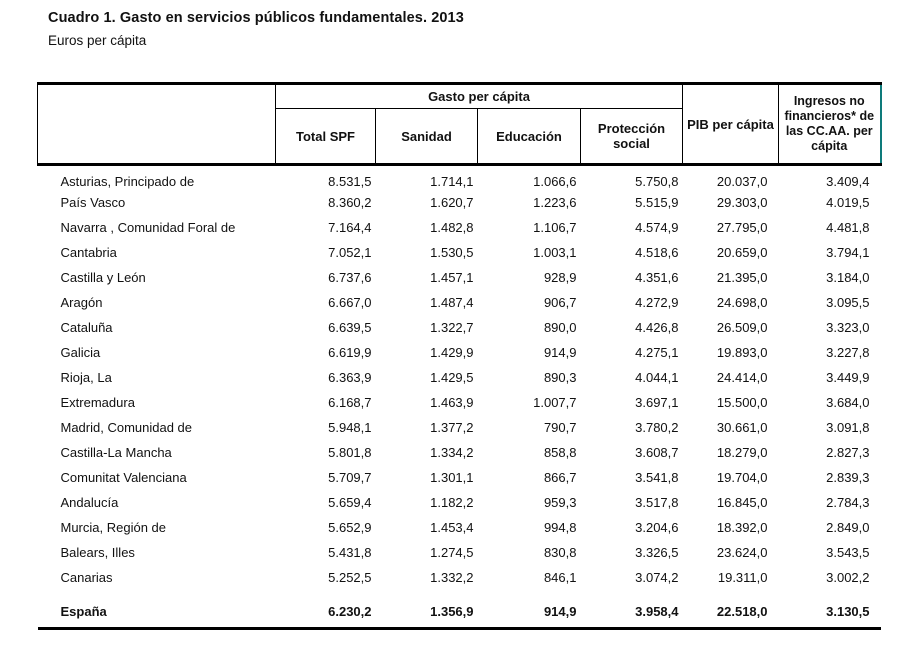 The width and height of the screenshot is (911, 663). I want to click on value-cell-educacion: 1.223,6, so click(555, 202).